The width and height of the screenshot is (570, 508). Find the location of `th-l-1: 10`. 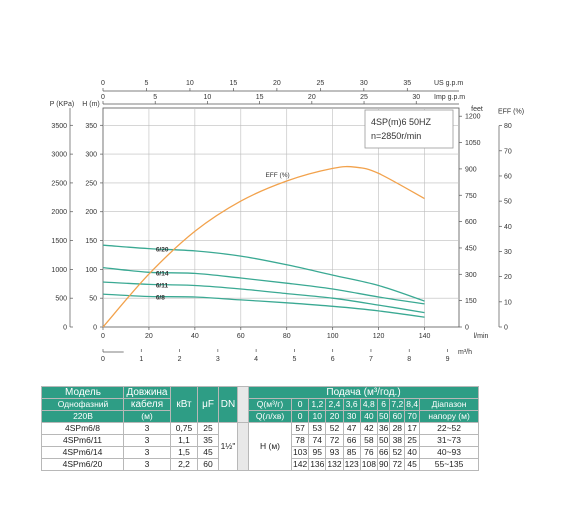

th-l-1: 10 is located at coordinates (317, 416).